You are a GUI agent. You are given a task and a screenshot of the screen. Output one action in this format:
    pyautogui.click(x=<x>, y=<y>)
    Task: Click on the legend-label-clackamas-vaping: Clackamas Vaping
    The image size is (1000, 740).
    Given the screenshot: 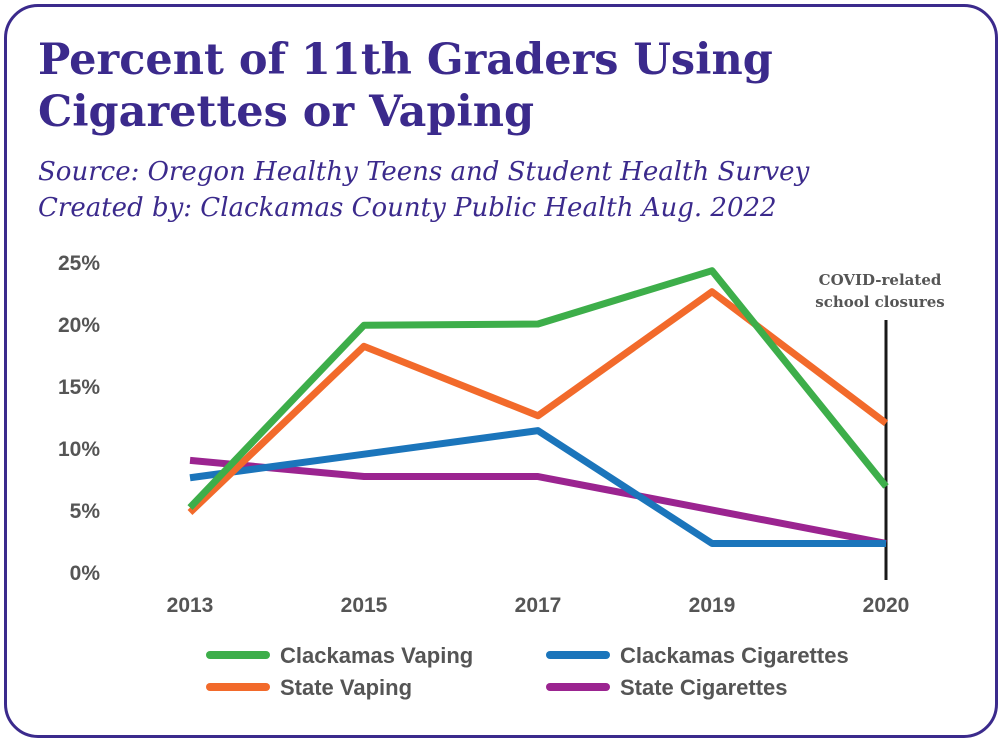 What is the action you would take?
    pyautogui.click(x=376, y=655)
    